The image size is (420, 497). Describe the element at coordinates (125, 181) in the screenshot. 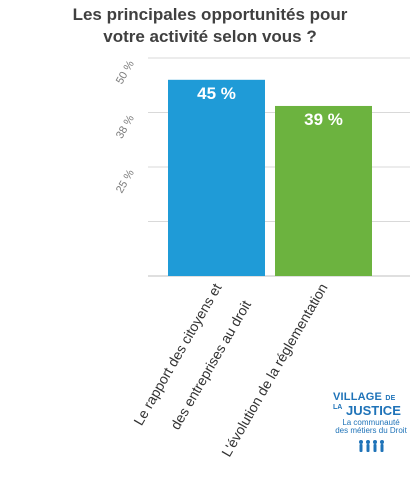

I see `y-tick-label: 25 %` at that location.